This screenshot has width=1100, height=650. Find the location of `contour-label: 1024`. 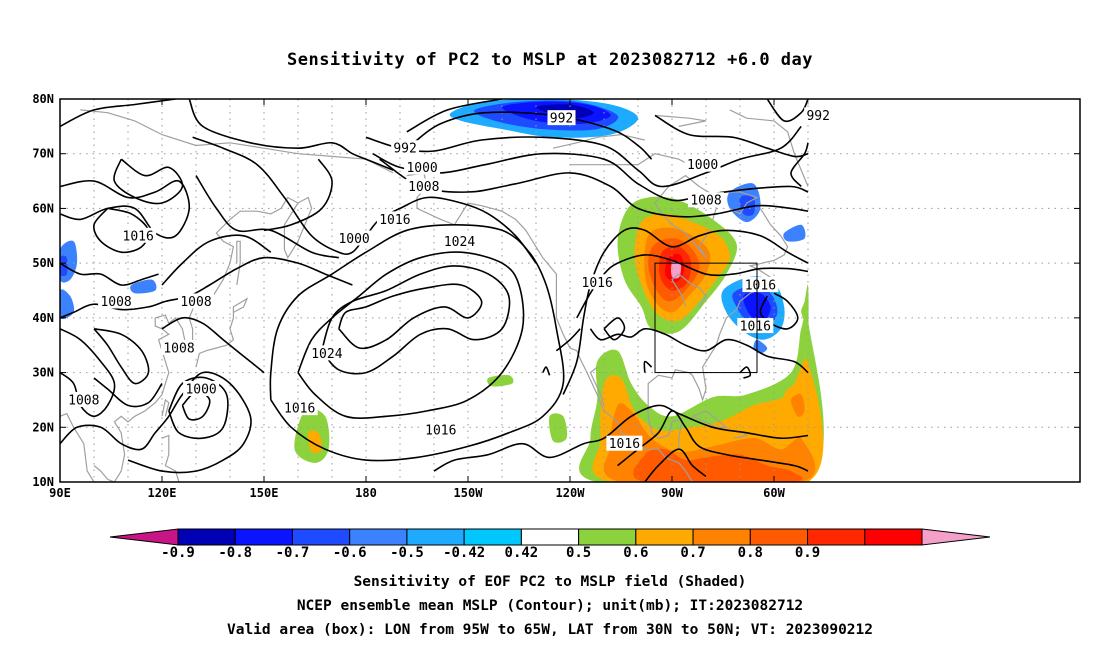

contour-label: 1024 is located at coordinates (326, 354).